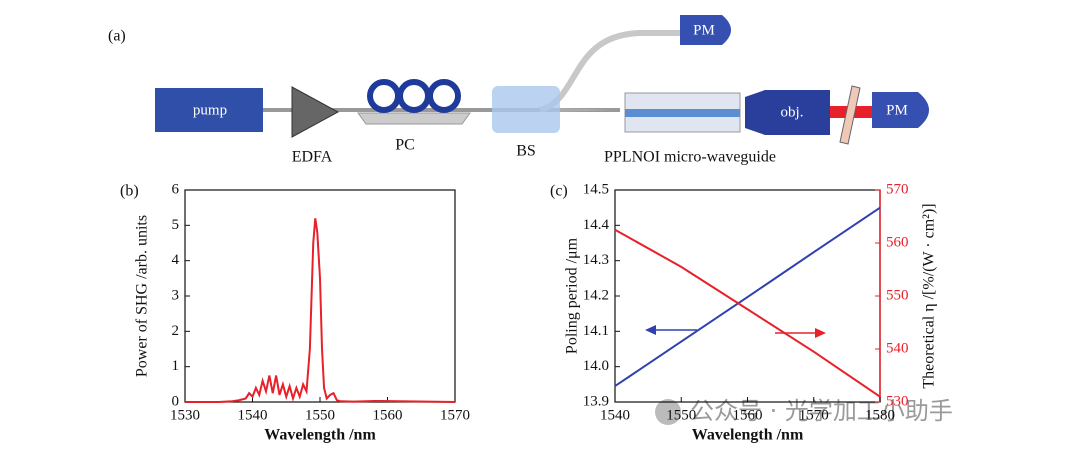 The height and width of the screenshot is (458, 1080). What do you see at coordinates (735, 331) in the screenshot?
I see `annotations` at bounding box center [735, 331].